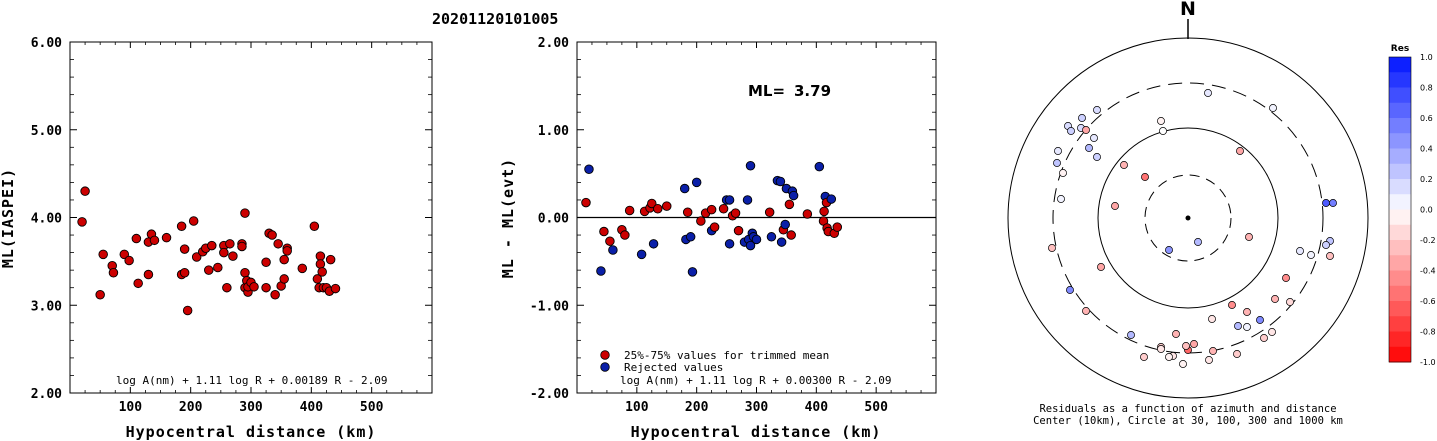 The width and height of the screenshot is (1437, 441). I want to click on colorbar-frame, so click(1400, 209).